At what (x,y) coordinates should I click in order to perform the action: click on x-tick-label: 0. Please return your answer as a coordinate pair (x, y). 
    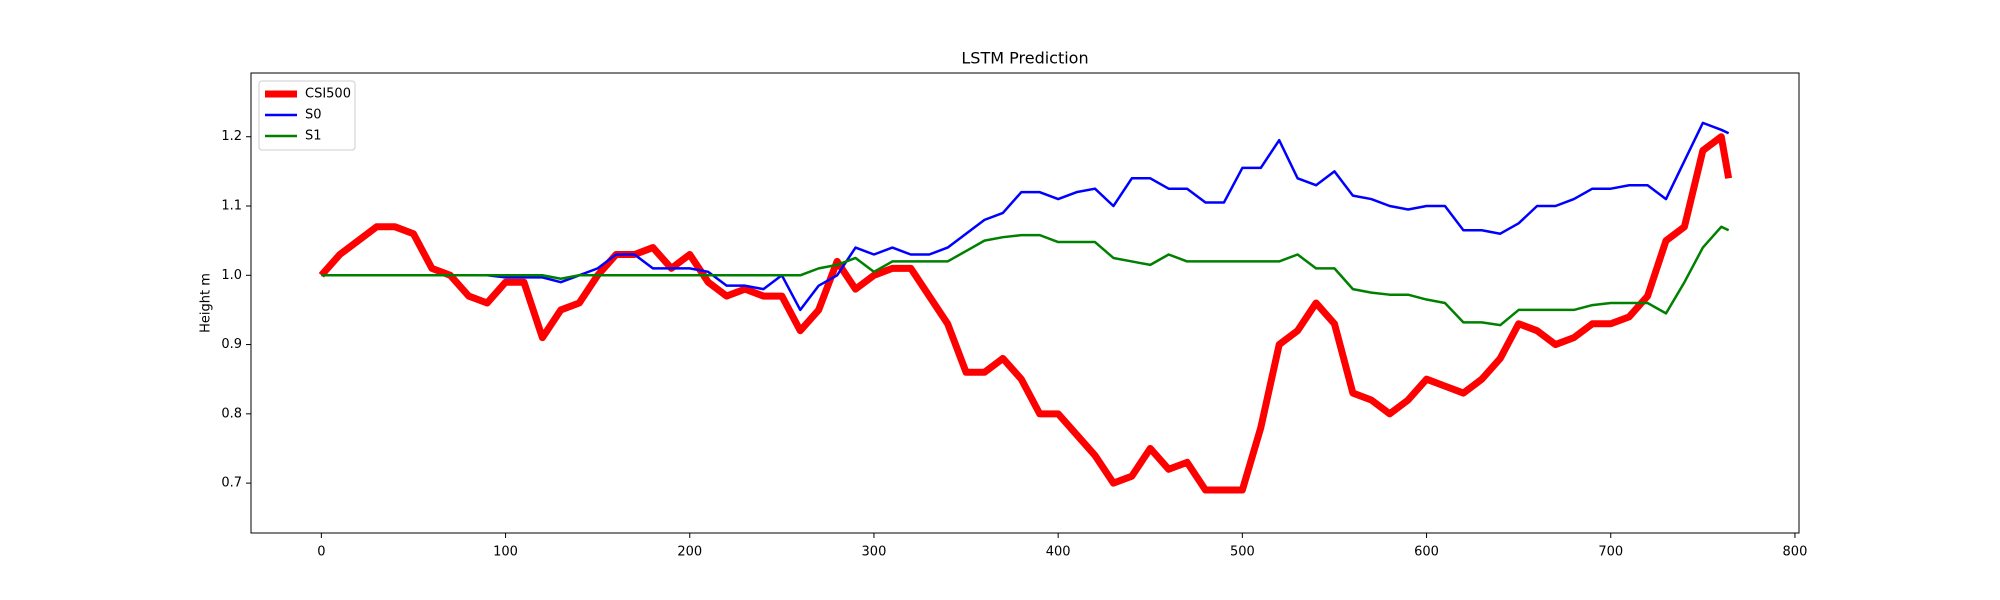
    Looking at the image, I should click on (321, 552).